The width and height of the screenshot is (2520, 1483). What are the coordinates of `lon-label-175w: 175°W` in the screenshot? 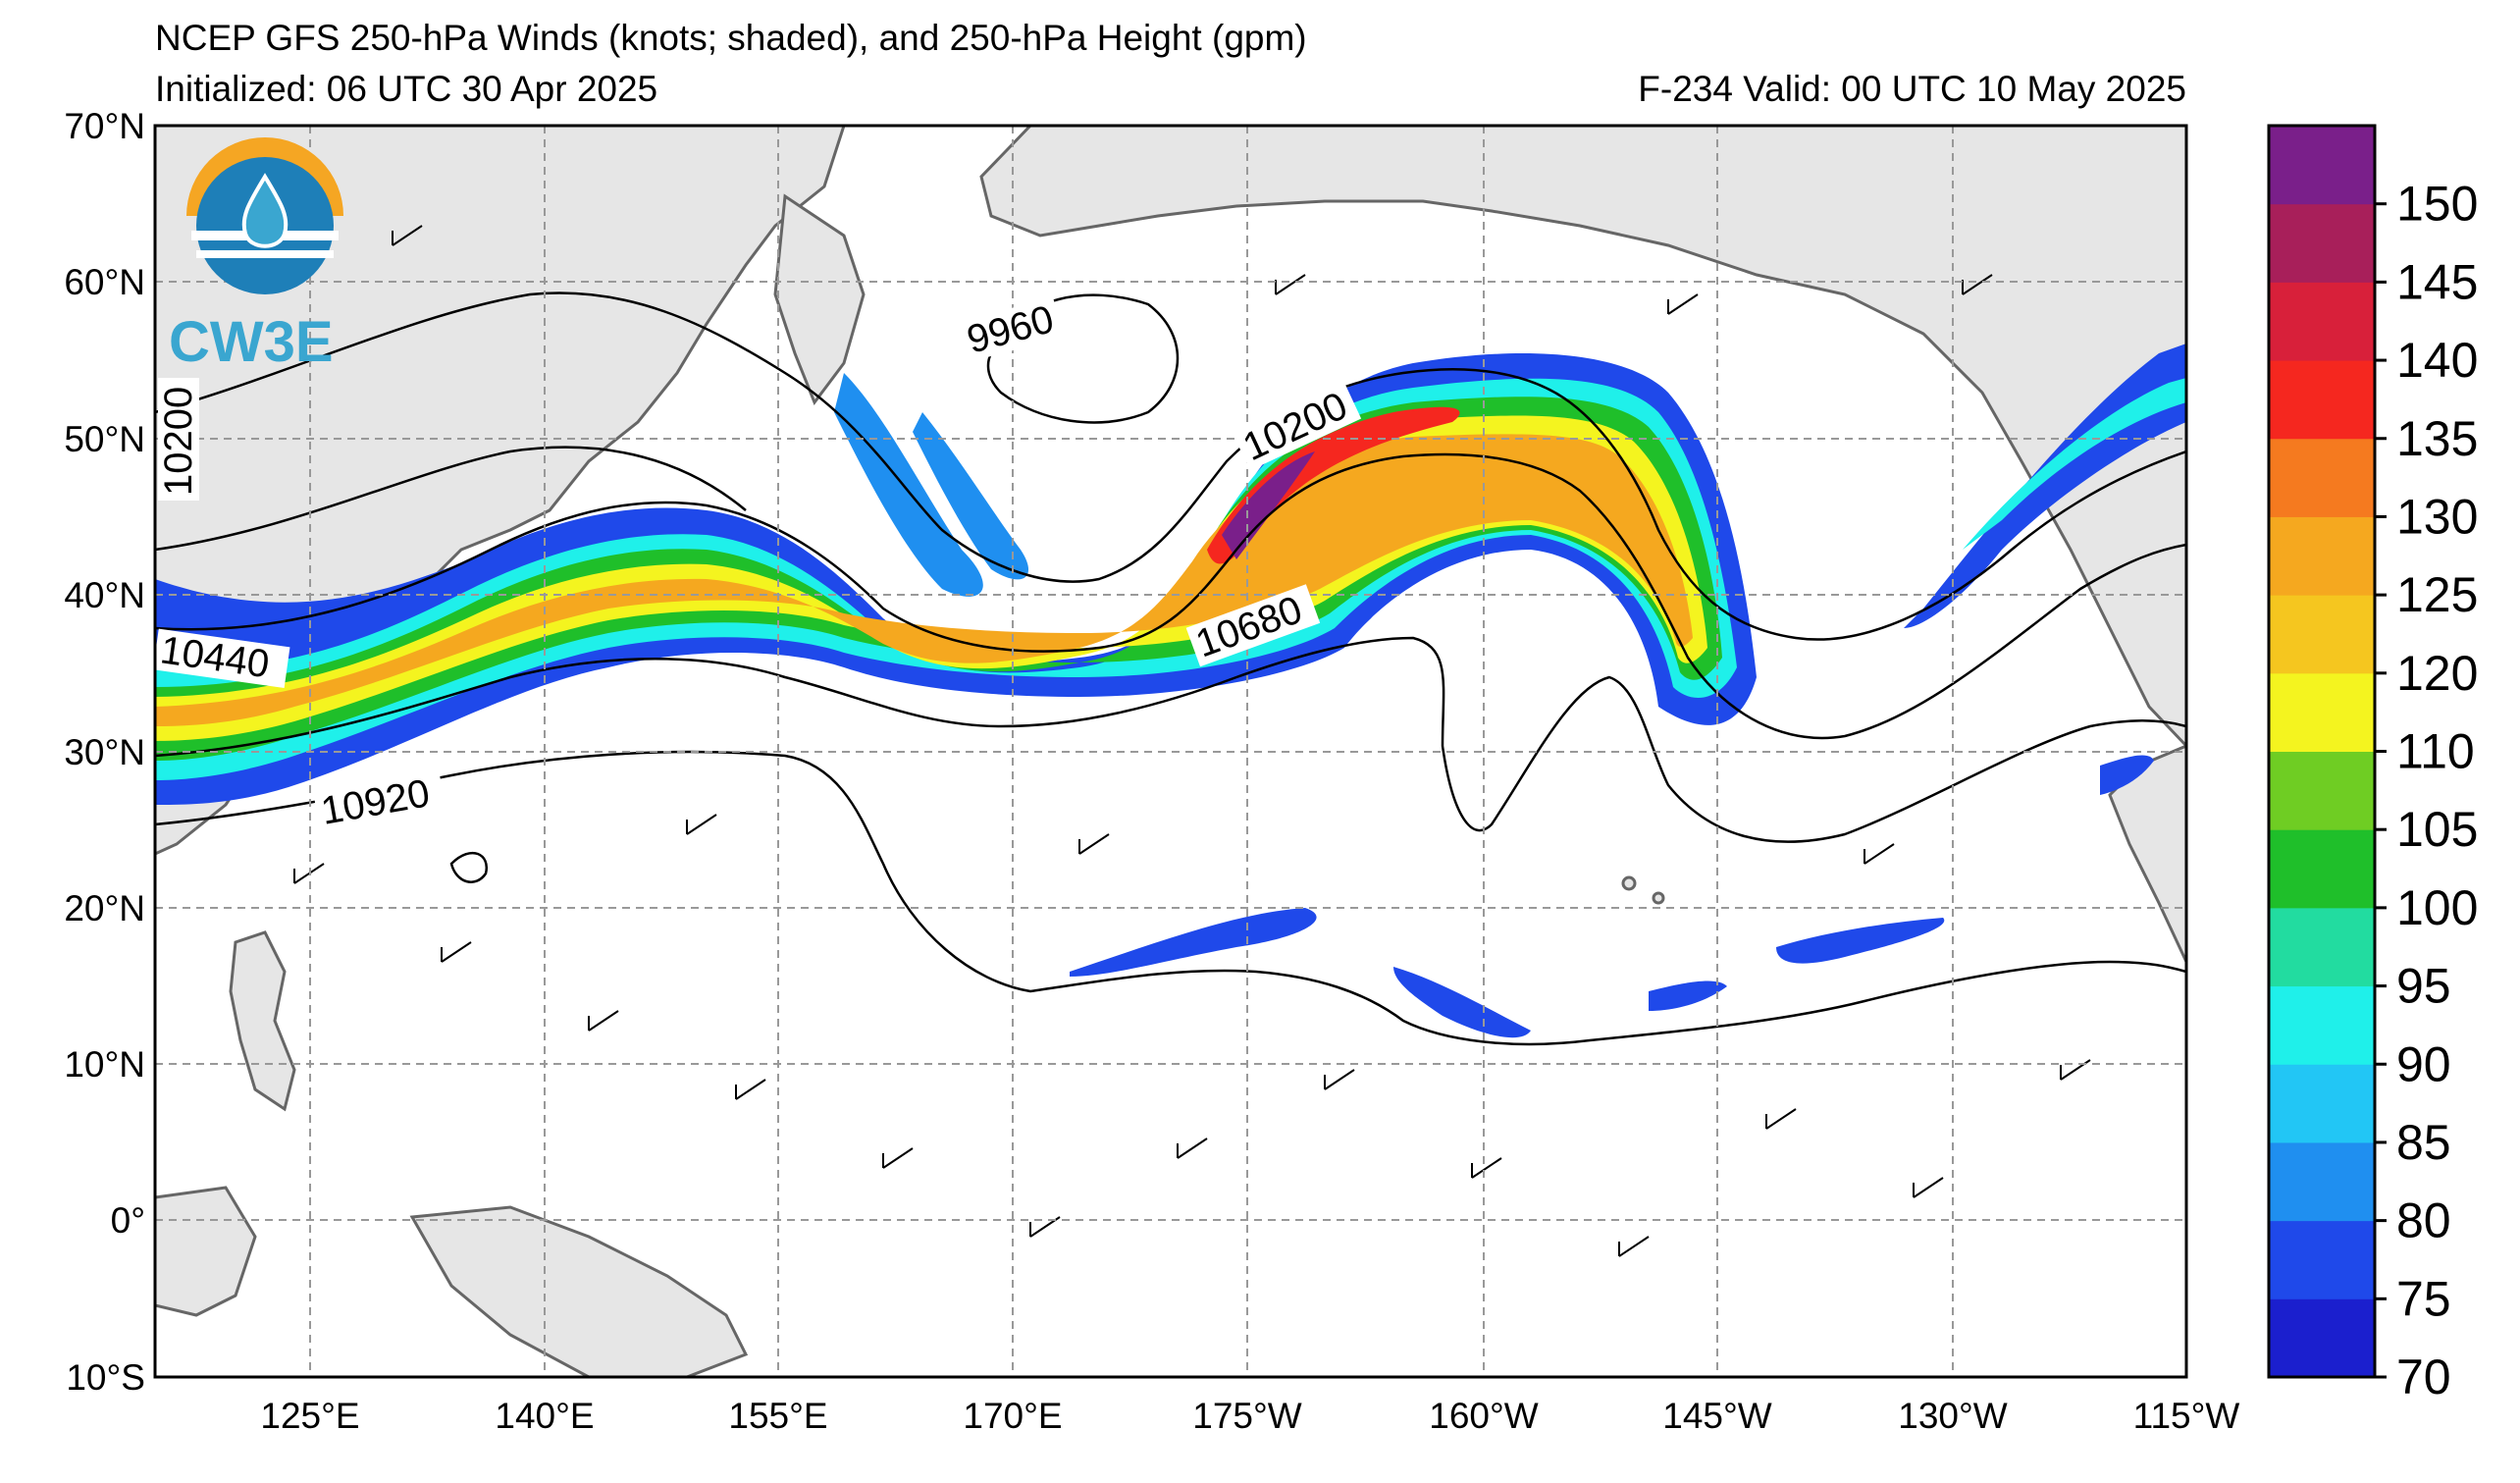 It's located at (1247, 1416).